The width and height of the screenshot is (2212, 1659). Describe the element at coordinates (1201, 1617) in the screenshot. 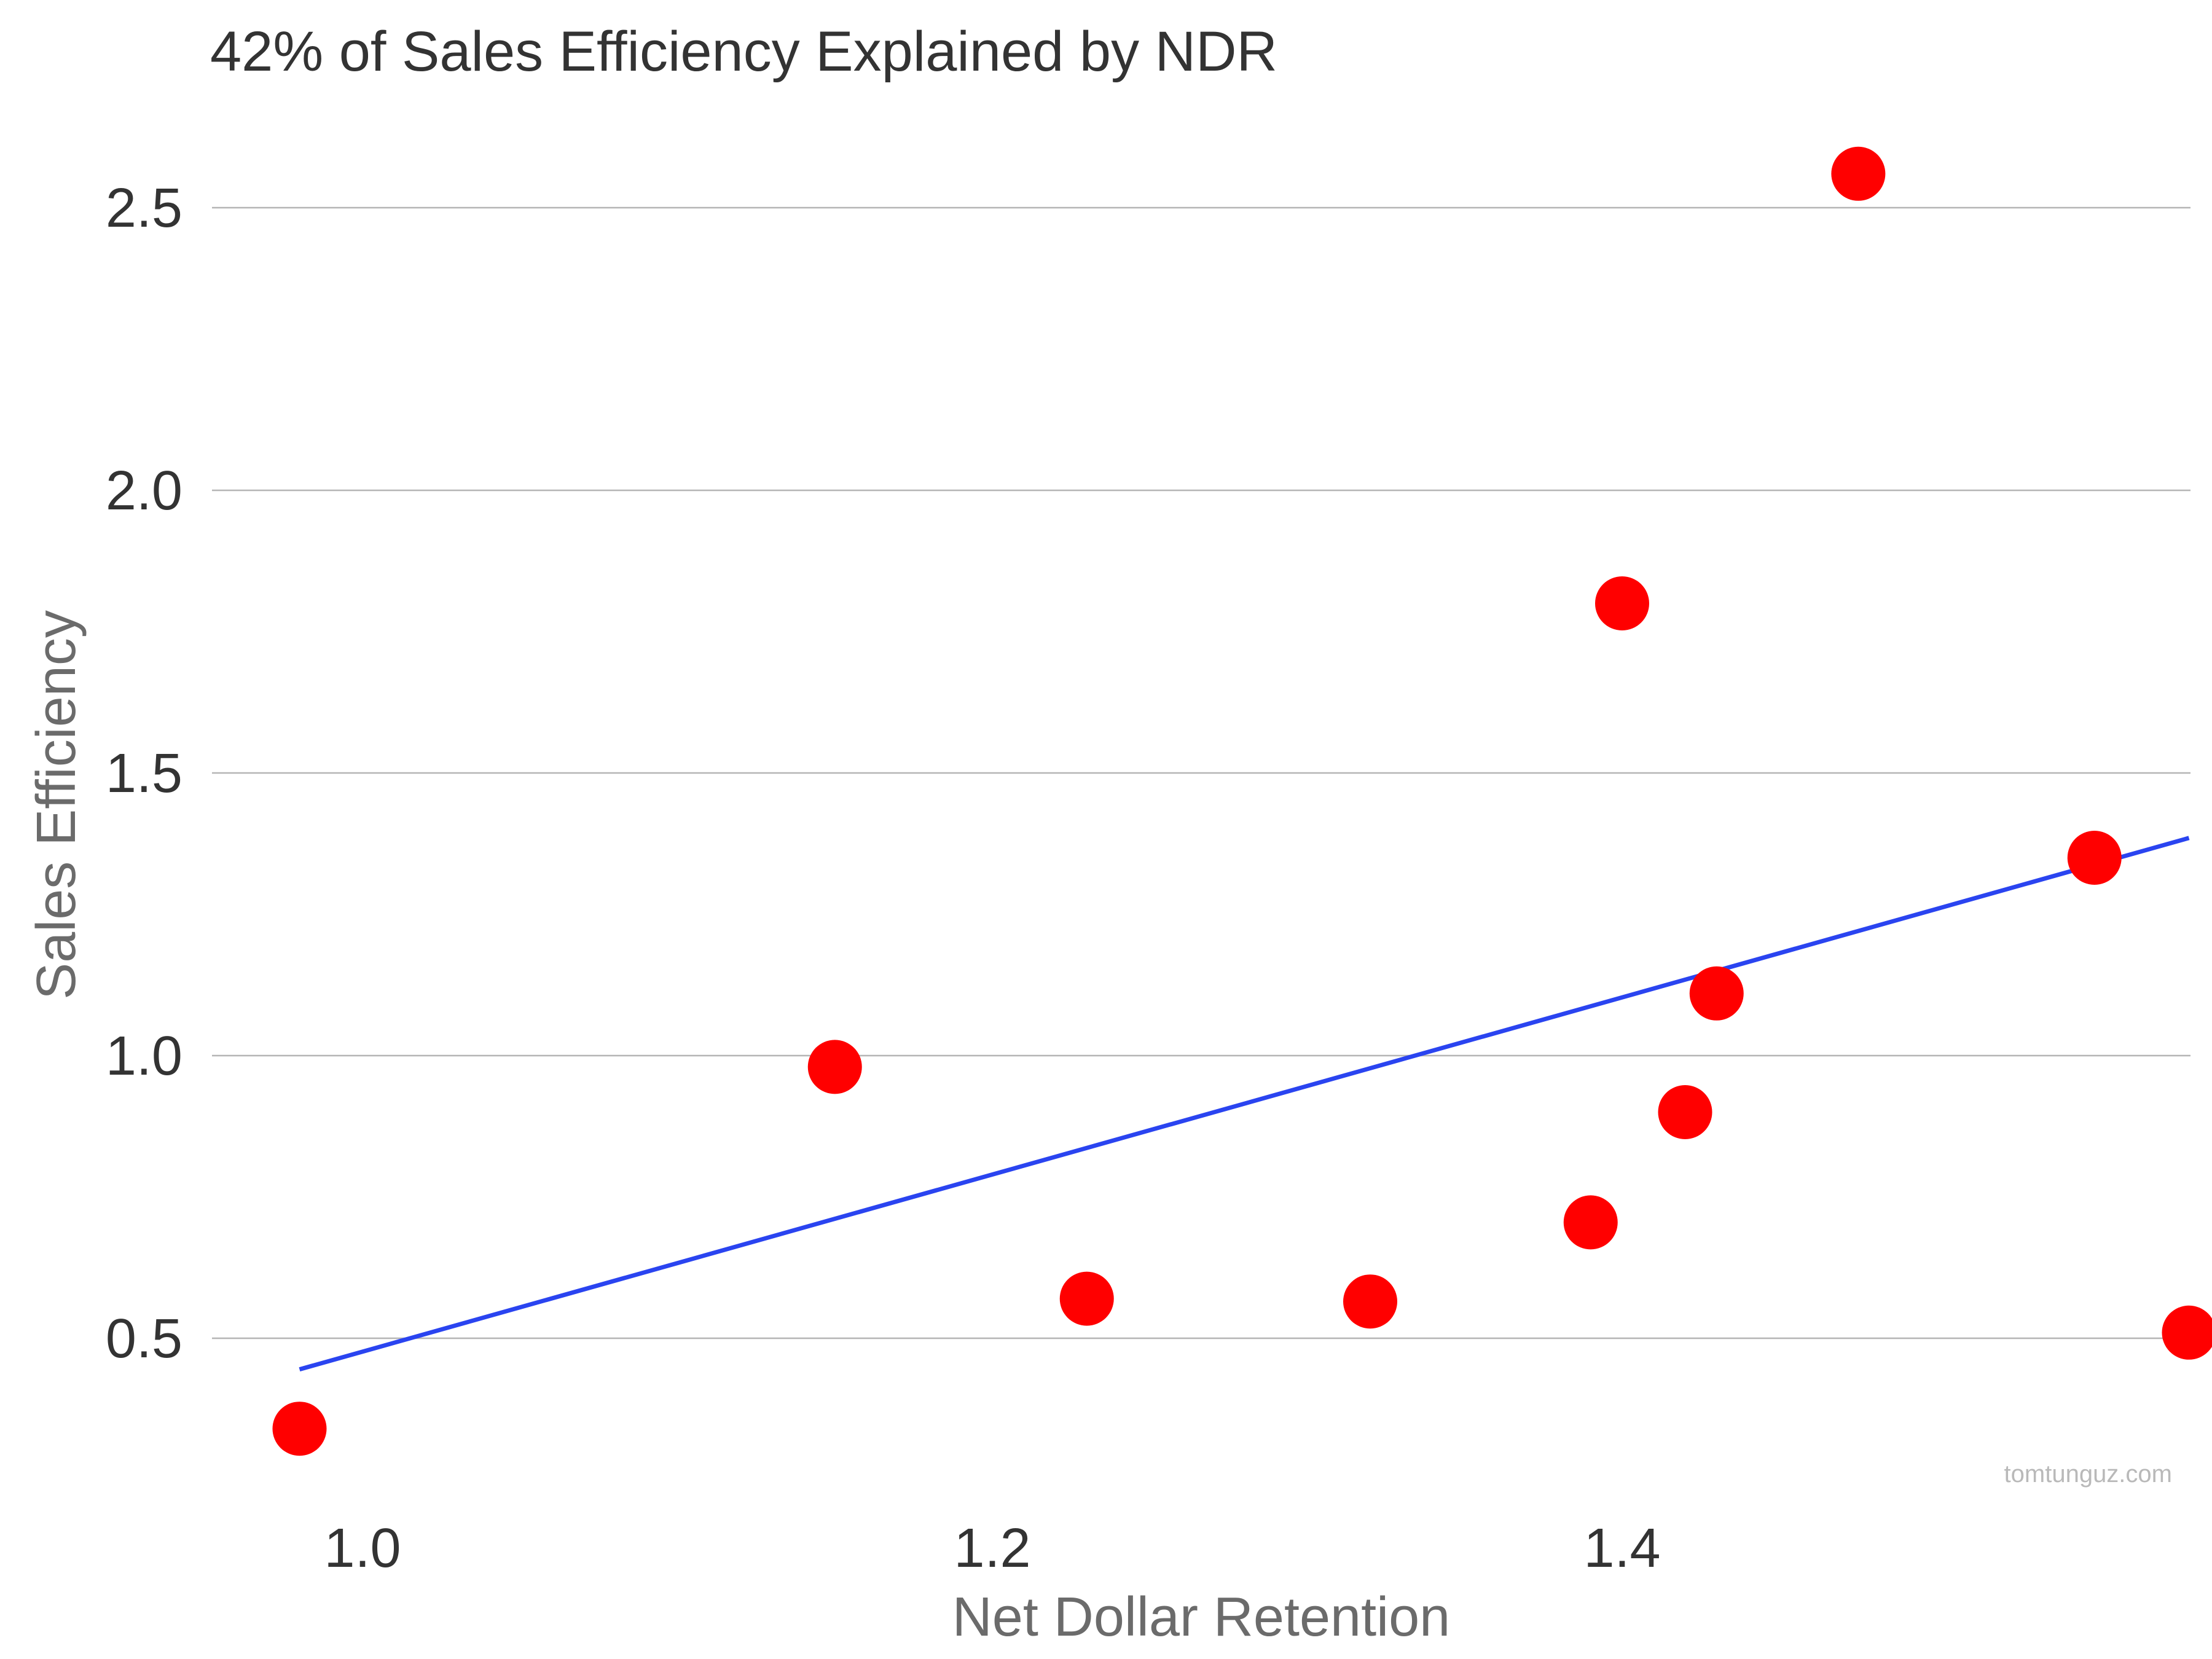

I see `x-axis-title: Net Dollar Retention` at that location.